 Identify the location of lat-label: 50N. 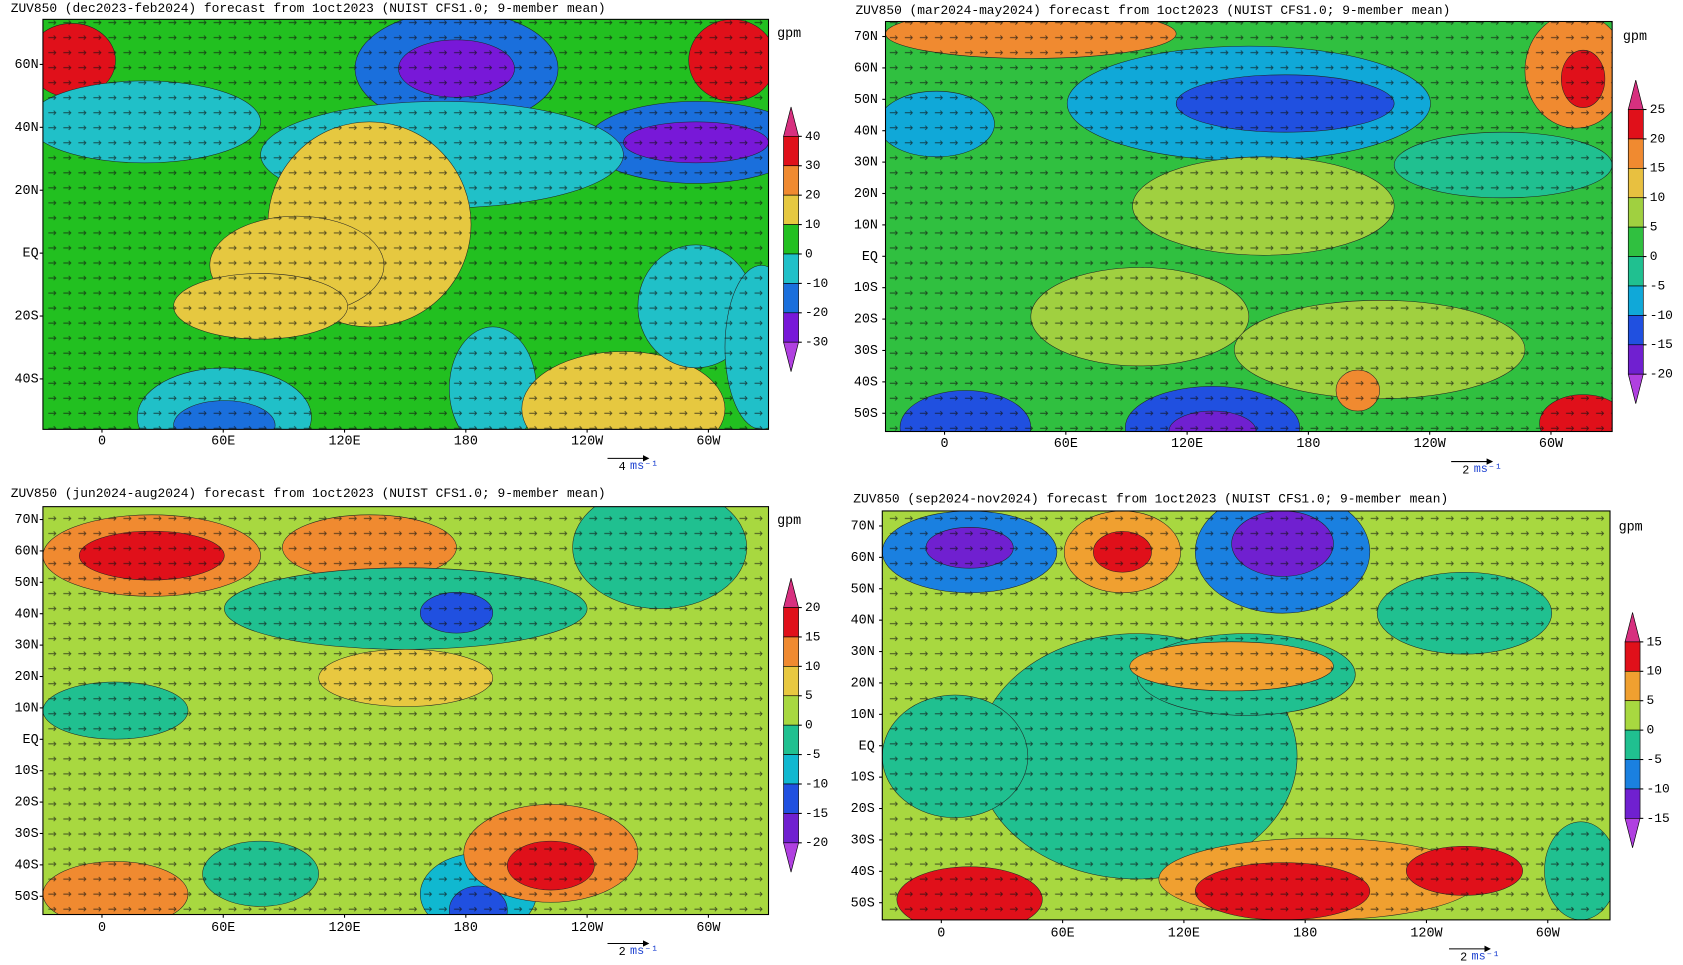
(863, 589).